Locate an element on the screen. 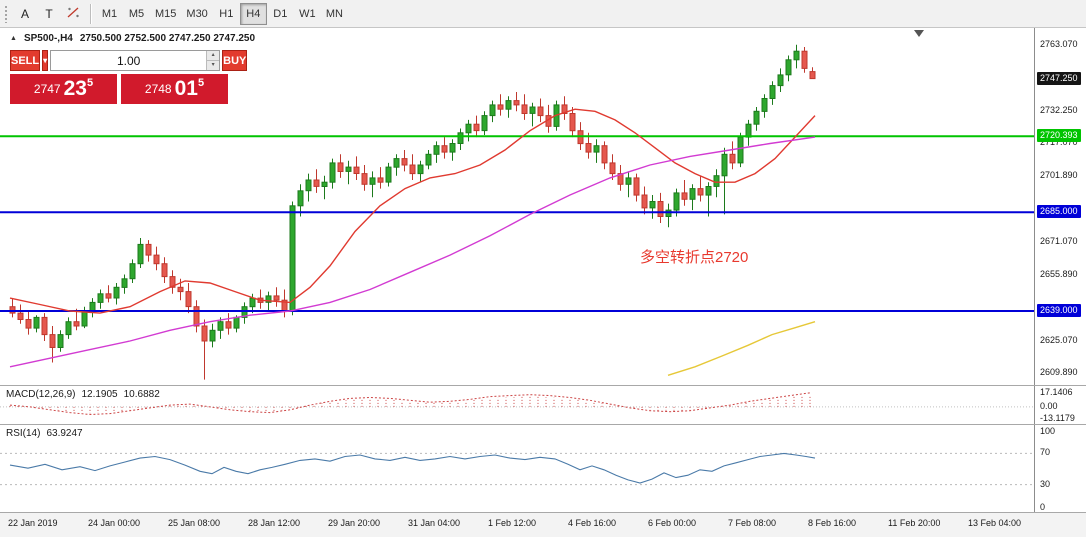 This screenshot has height=537, width=1086. ma-long-yellow-line is located at coordinates (741, 348).